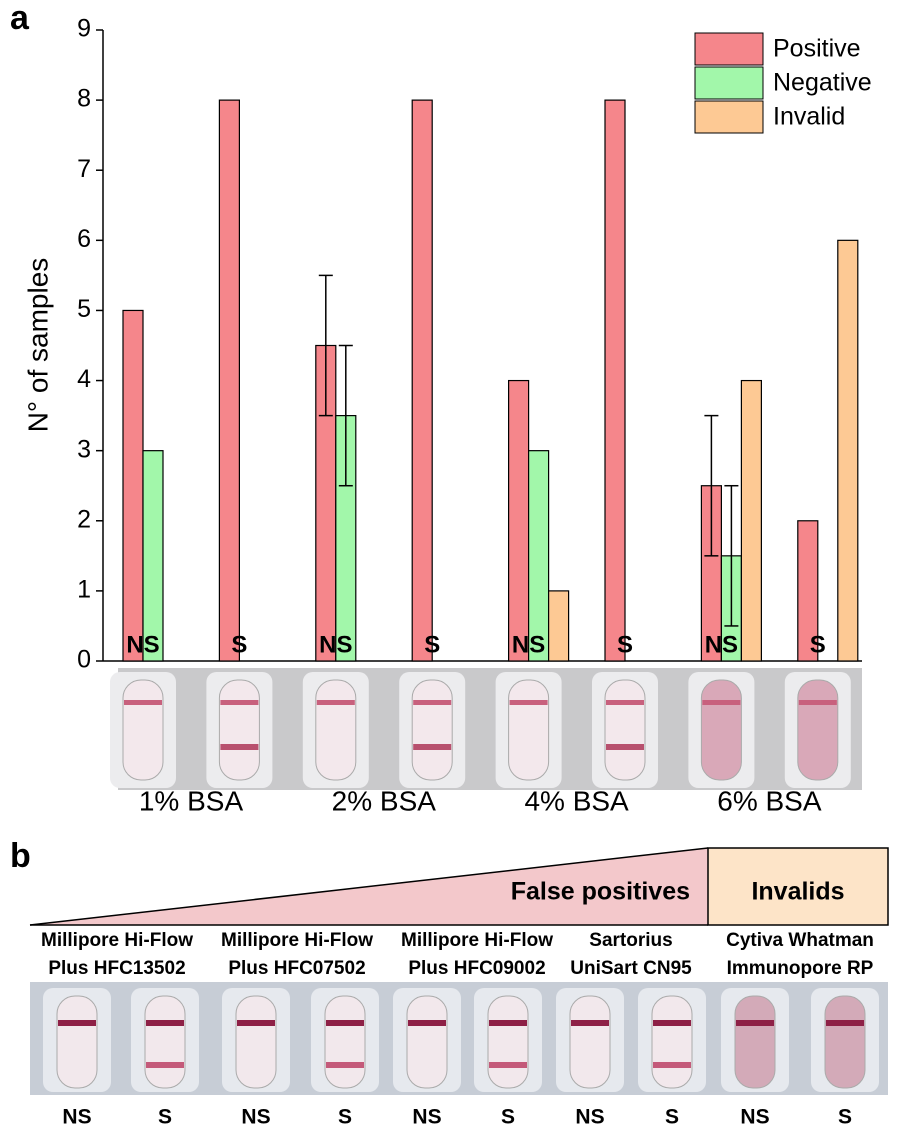 This screenshot has width=902, height=1133. What do you see at coordinates (729, 83) in the screenshot?
I see `legend-swatch` at bounding box center [729, 83].